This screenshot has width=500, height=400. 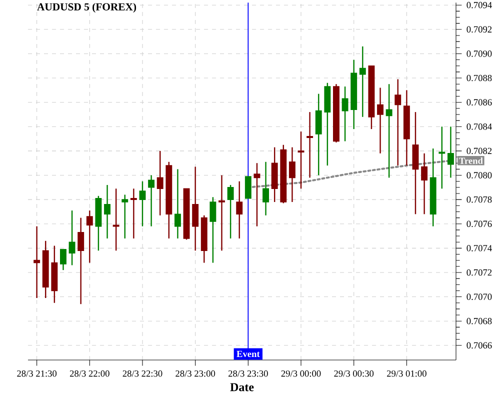 What do you see at coordinates (479, 321) in the screenshot?
I see `y-tick-label: 0.7068` at bounding box center [479, 321].